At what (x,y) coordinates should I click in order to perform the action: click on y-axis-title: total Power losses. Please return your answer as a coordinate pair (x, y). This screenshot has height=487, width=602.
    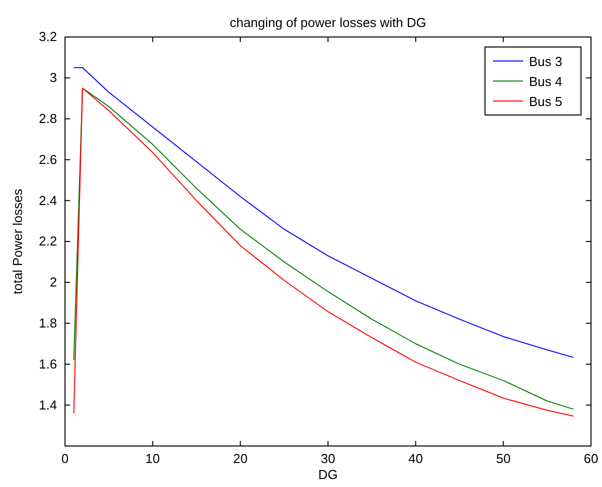
    Looking at the image, I should click on (17, 241).